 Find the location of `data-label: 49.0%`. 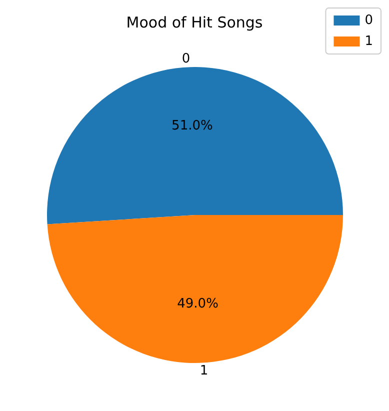

data-label: 49.0% is located at coordinates (197, 304).